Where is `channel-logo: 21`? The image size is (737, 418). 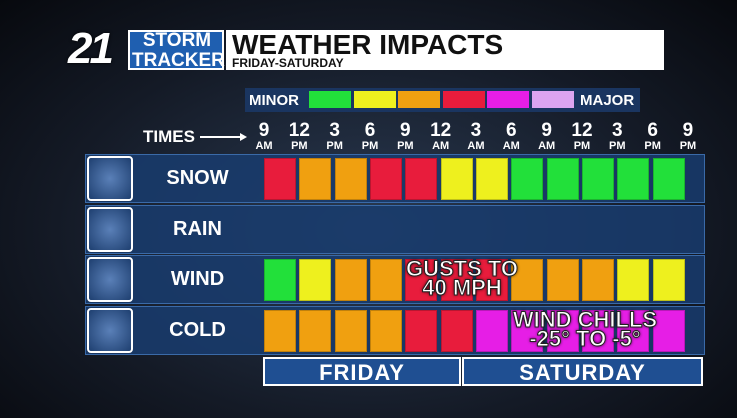 channel-logo: 21 is located at coordinates (91, 48).